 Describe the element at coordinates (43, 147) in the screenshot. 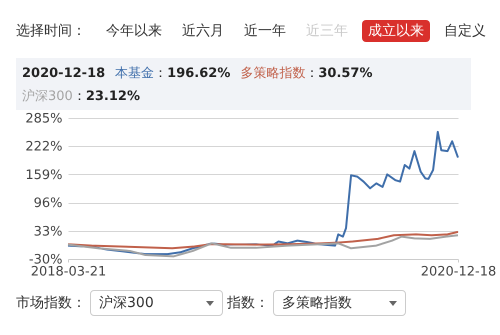

I see `y-tick-label: 222%` at that location.